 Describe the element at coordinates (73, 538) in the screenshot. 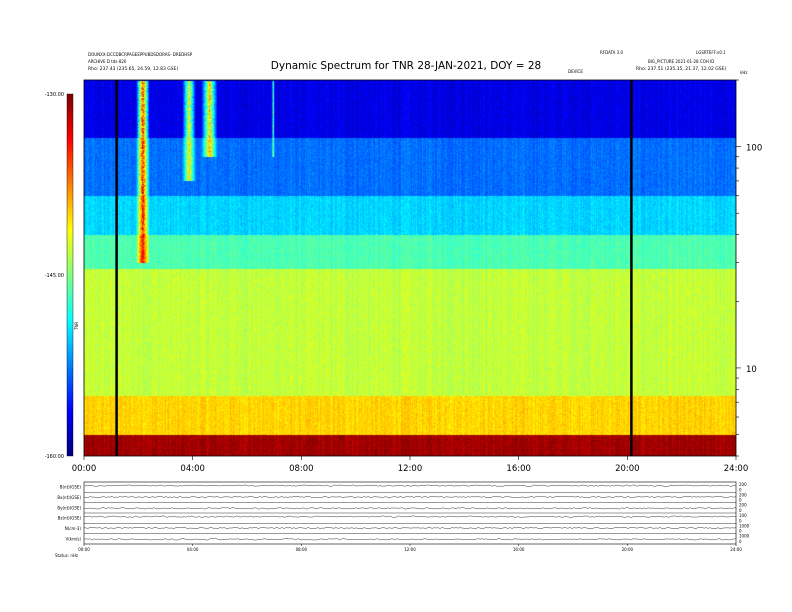

I see `panel-label: V(km/s)` at that location.